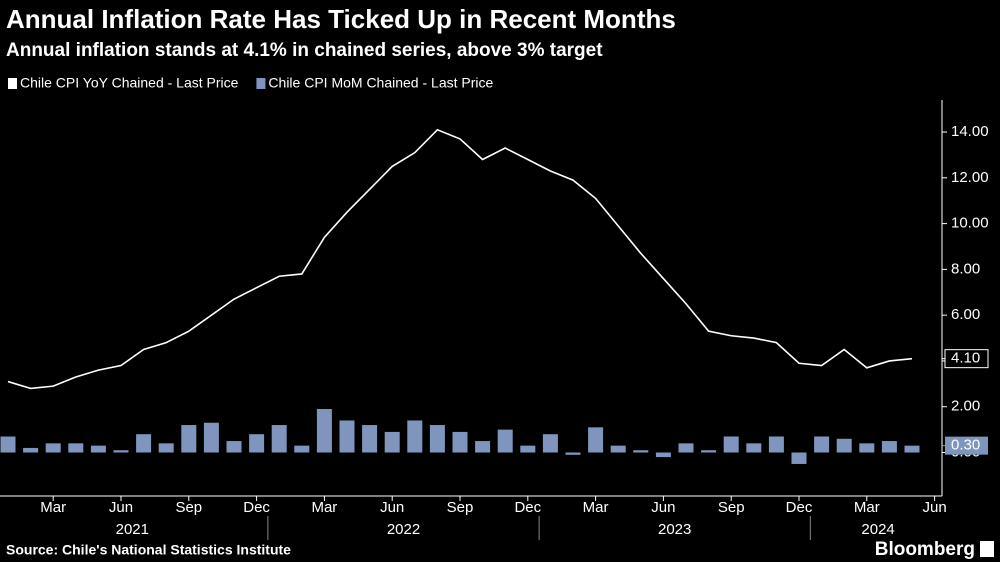  Describe the element at coordinates (674, 529) in the screenshot. I see `year-label: 2023` at that location.